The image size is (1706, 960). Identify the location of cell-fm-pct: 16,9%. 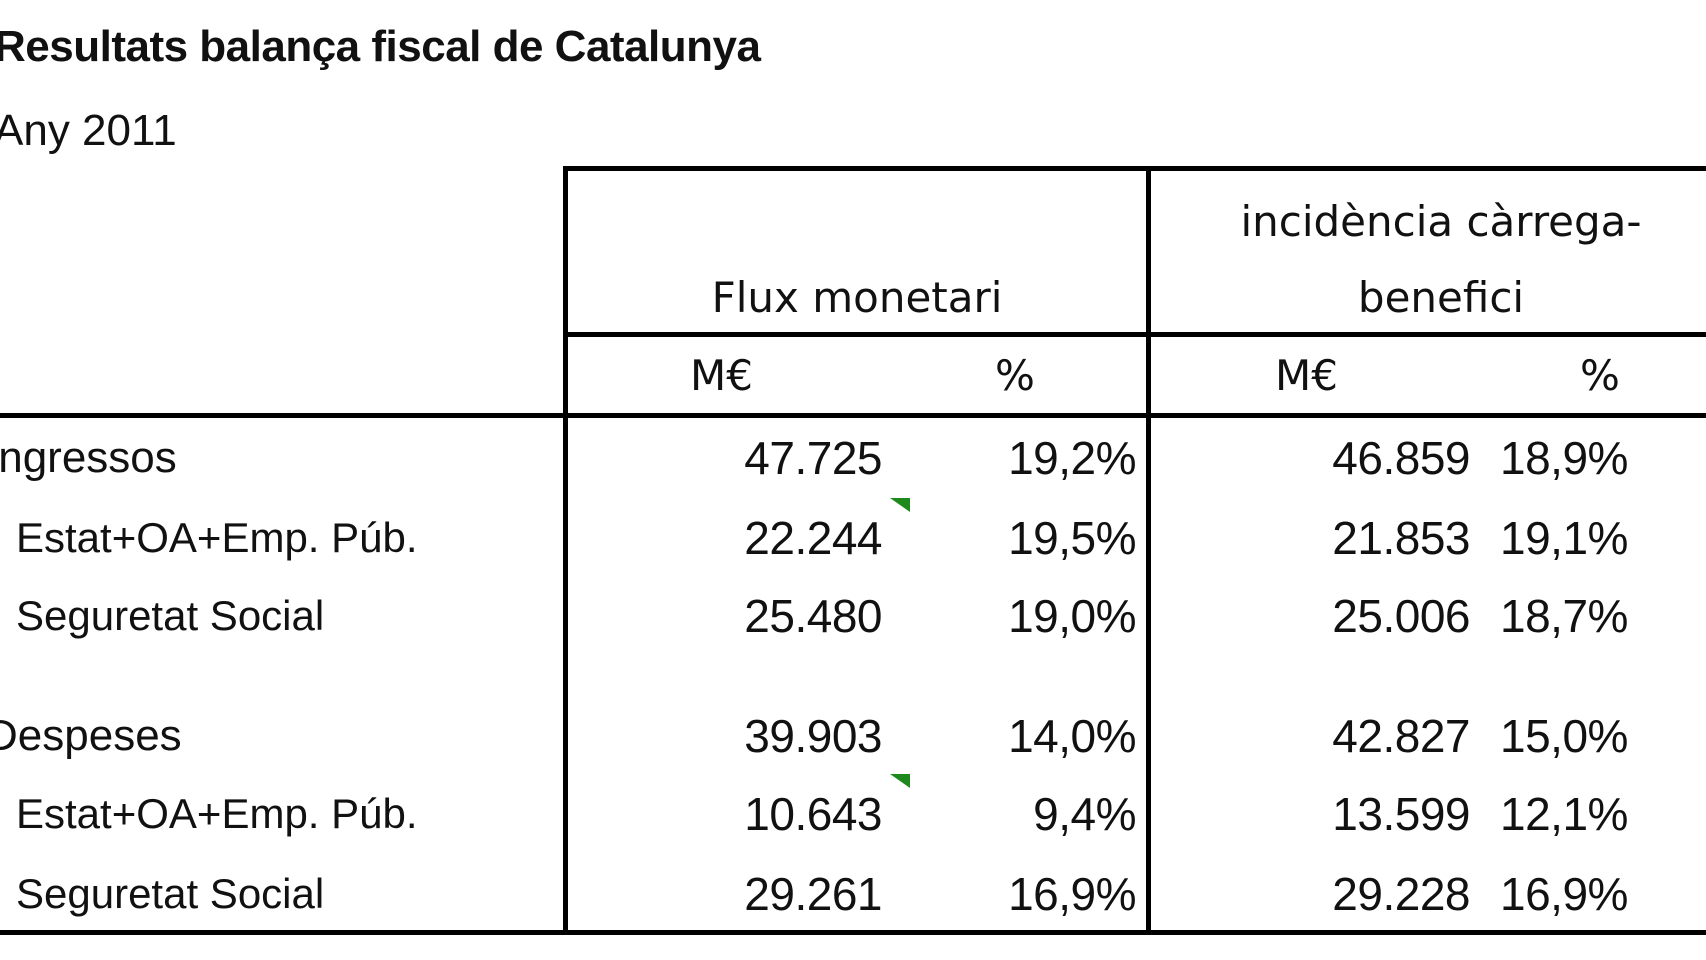
(1072, 894).